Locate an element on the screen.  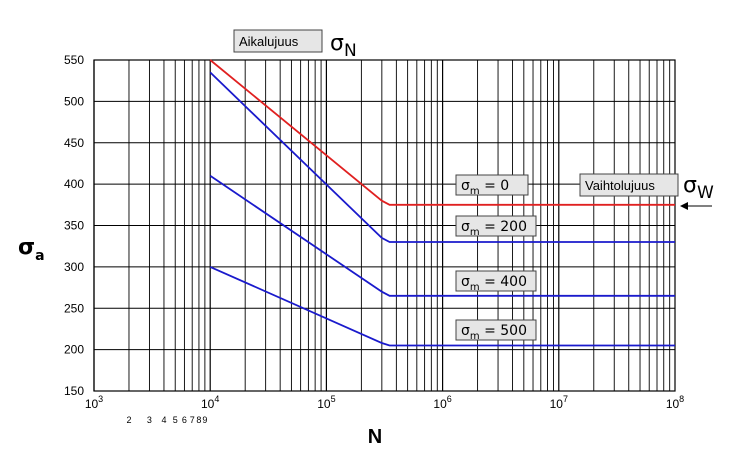
vaihtolujuus-box is located at coordinates (629, 185).